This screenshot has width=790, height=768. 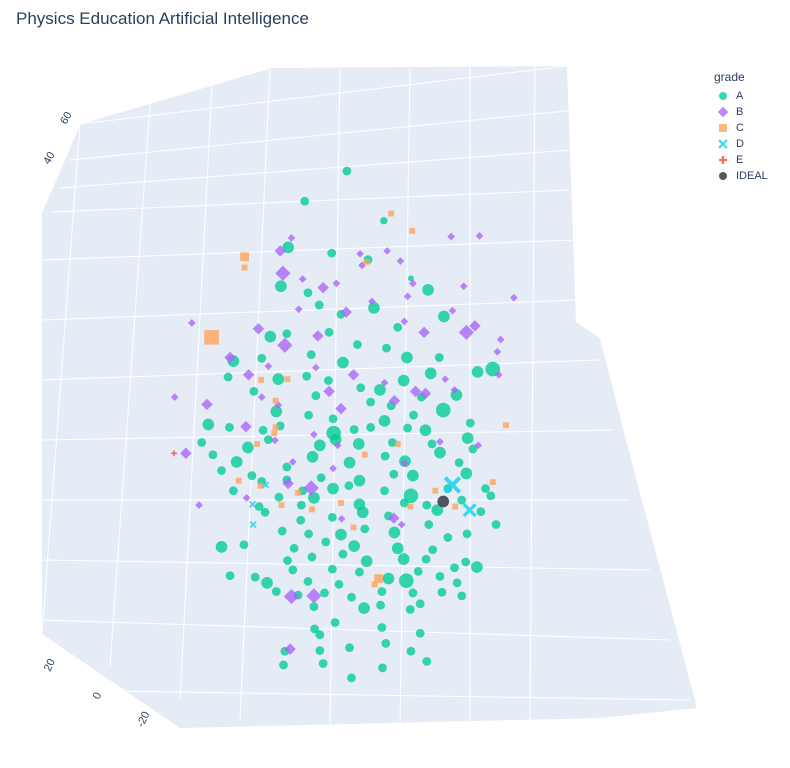 What do you see at coordinates (747, 112) in the screenshot?
I see `legend-item-b: B` at bounding box center [747, 112].